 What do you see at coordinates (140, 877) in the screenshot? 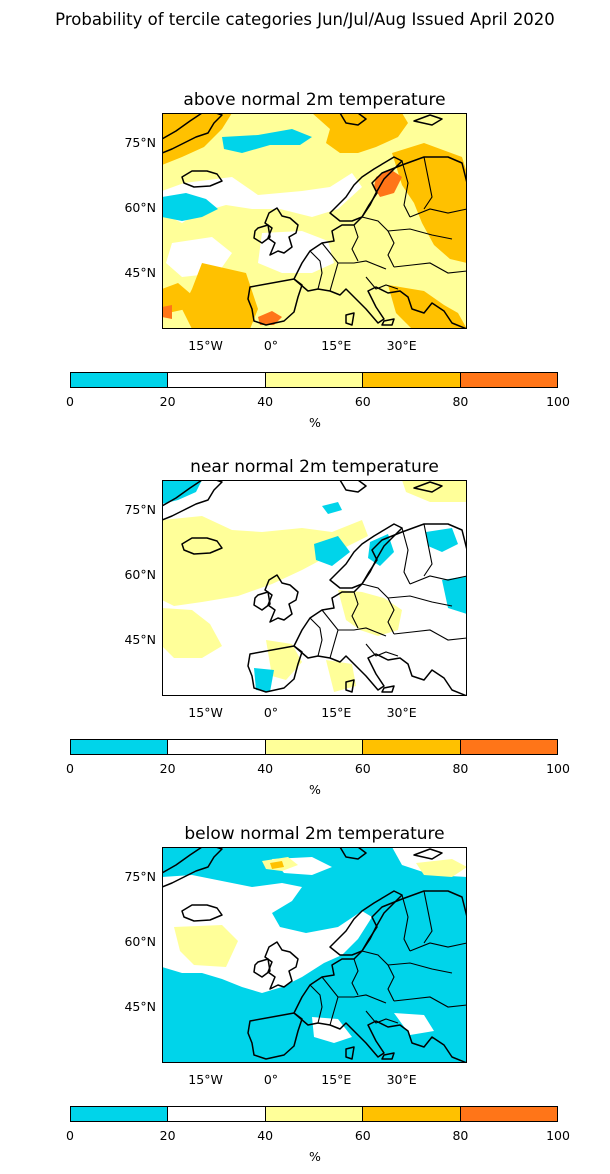
I see `lat-tick-label: 75°N` at bounding box center [140, 877].